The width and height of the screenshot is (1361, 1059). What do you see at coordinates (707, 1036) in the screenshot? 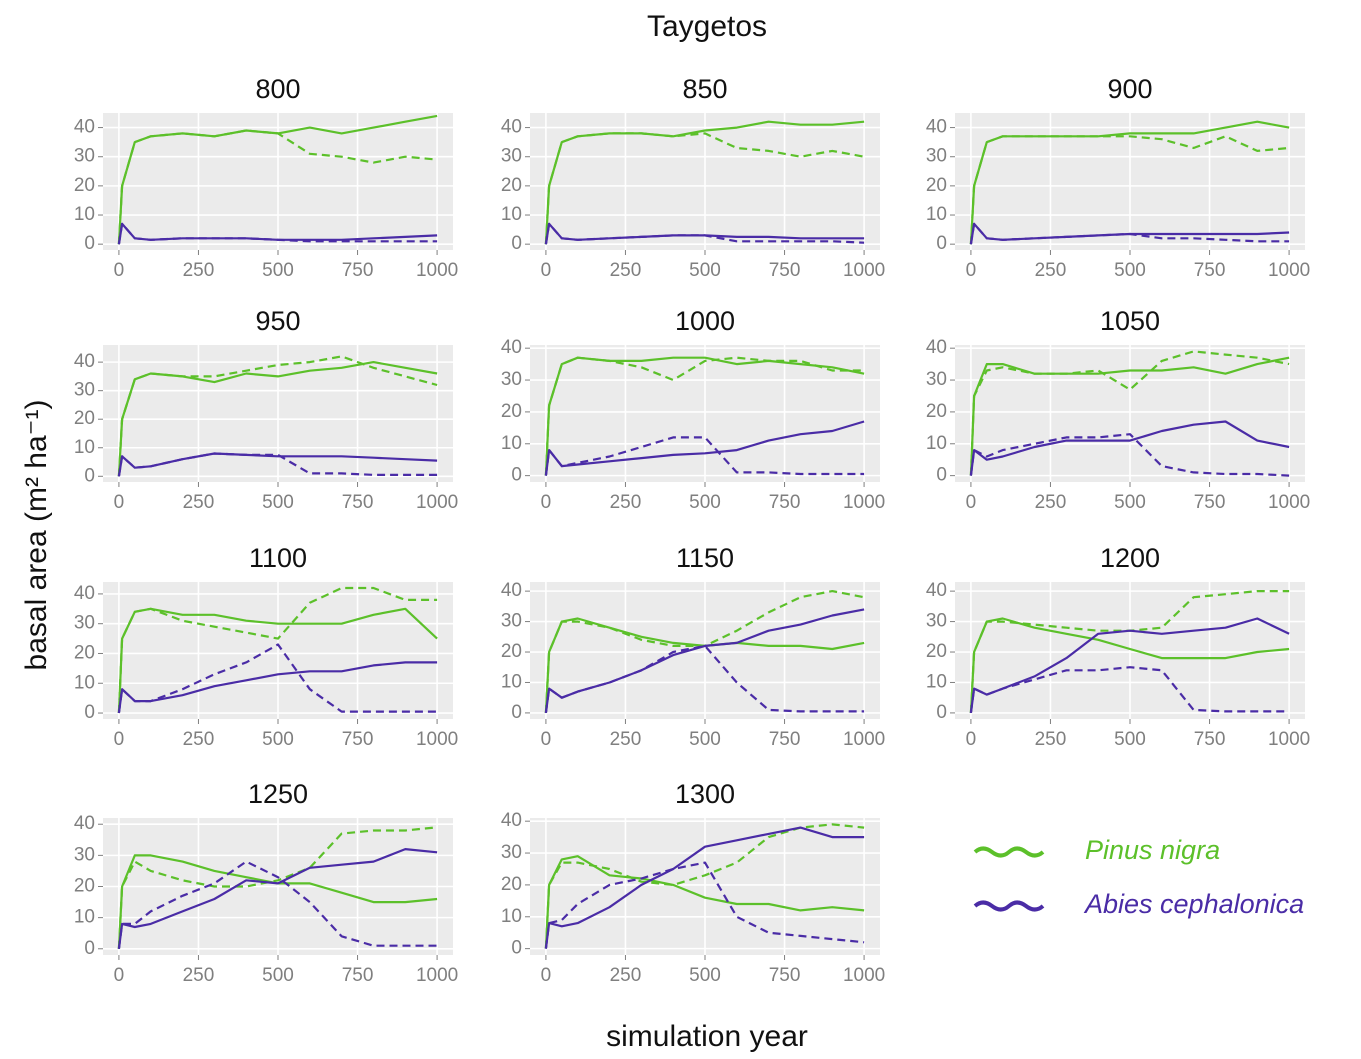
I see `x-axis-label: simulation year` at bounding box center [707, 1036].